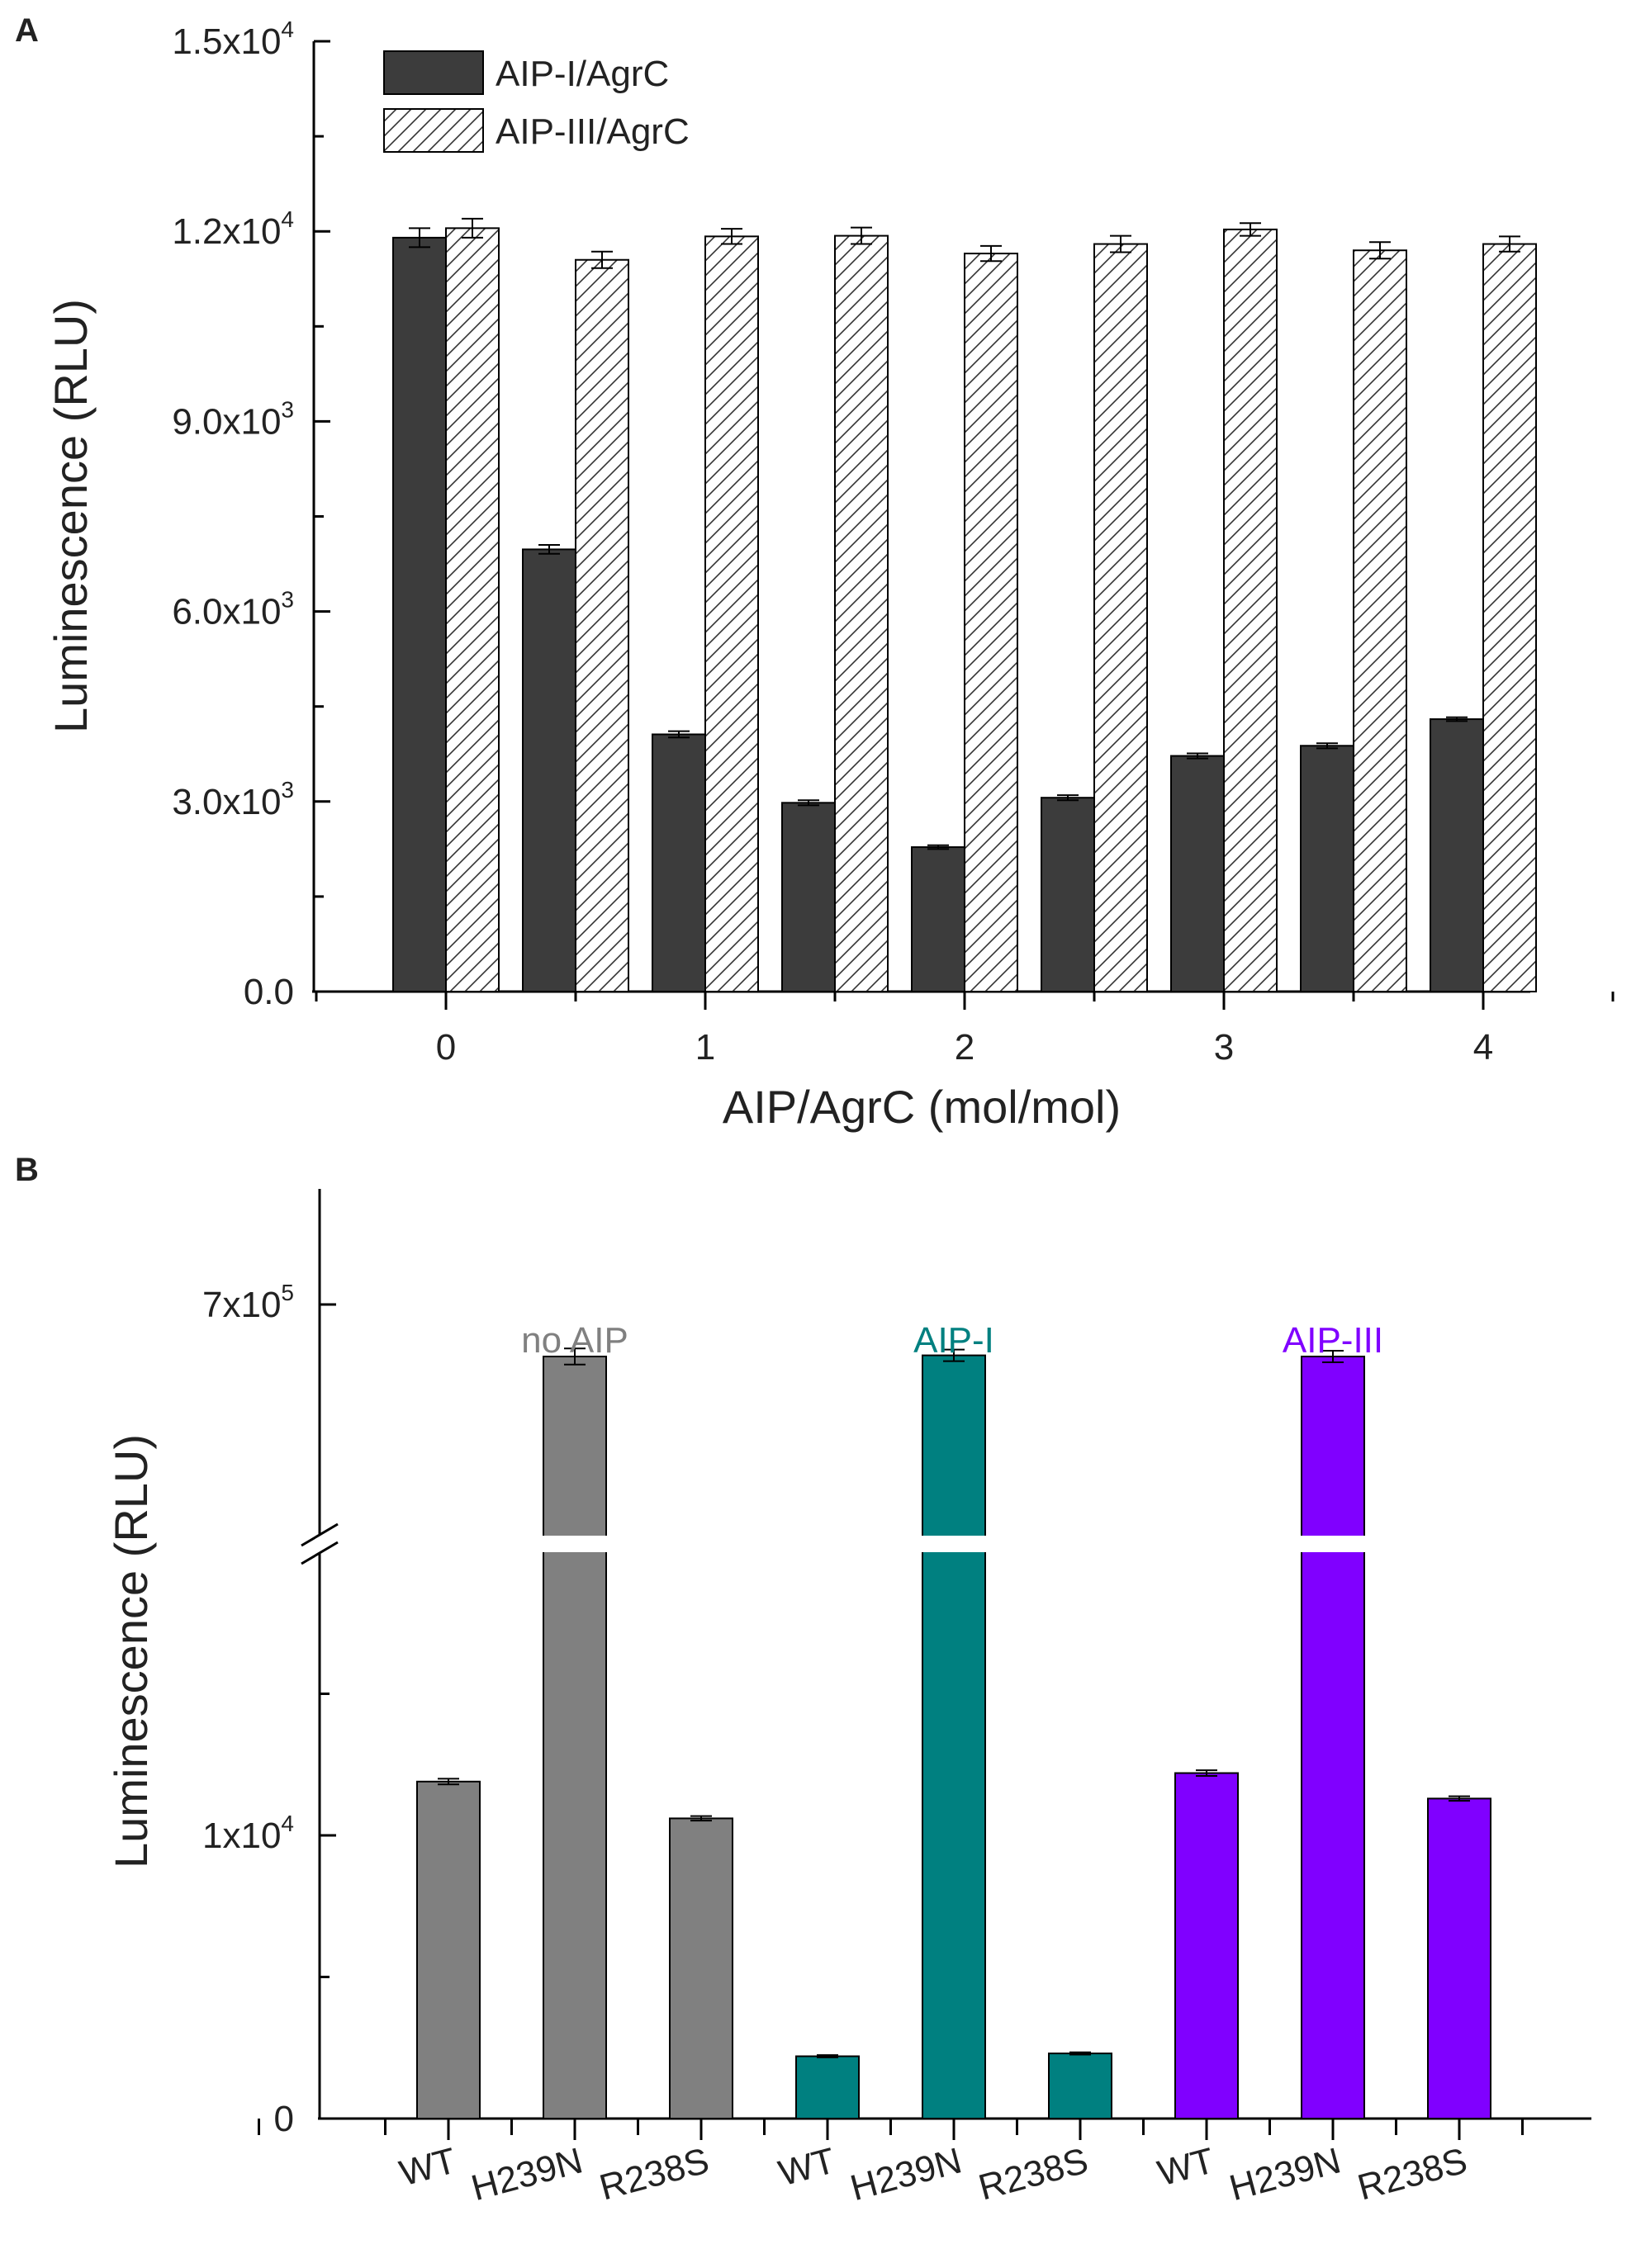 This screenshot has width=1636, height=2268. I want to click on axis-break-mark-lower, so click(320, 1553).